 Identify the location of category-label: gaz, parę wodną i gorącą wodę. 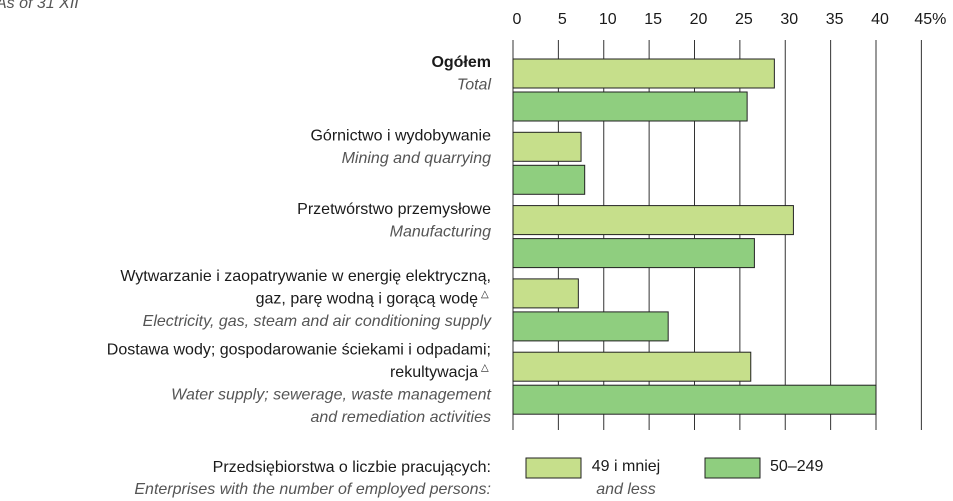
(367, 299).